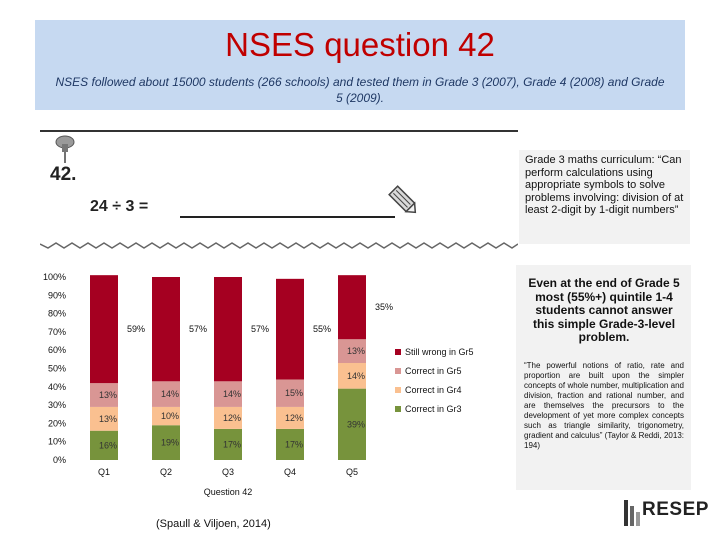 The image size is (720, 540). I want to click on x-tick-label: Q2, so click(166, 472).